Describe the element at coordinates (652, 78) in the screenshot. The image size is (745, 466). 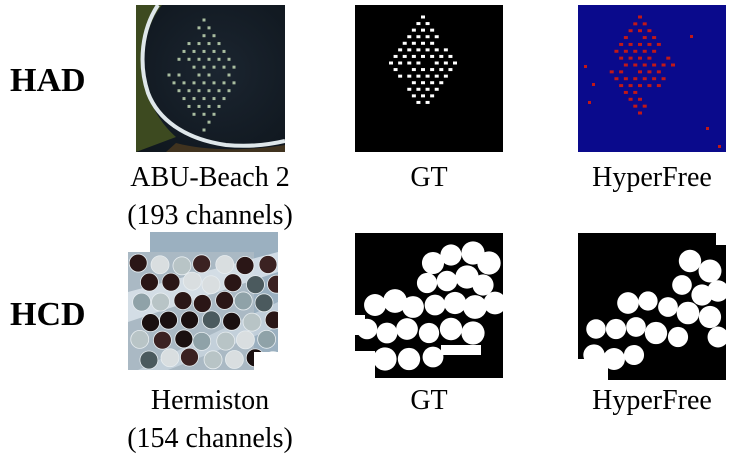
I see `had-hyperfree-map` at that location.